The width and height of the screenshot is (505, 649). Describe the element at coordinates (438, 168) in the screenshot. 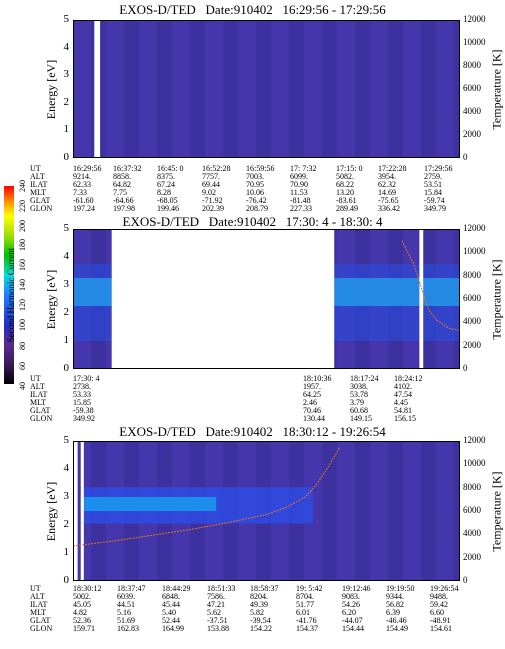

I see `table-cell: 17:29:56` at that location.